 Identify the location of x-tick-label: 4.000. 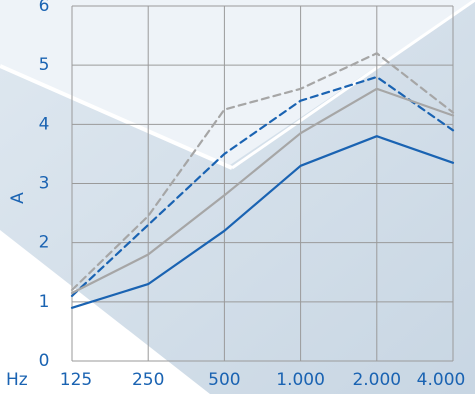
(441, 380).